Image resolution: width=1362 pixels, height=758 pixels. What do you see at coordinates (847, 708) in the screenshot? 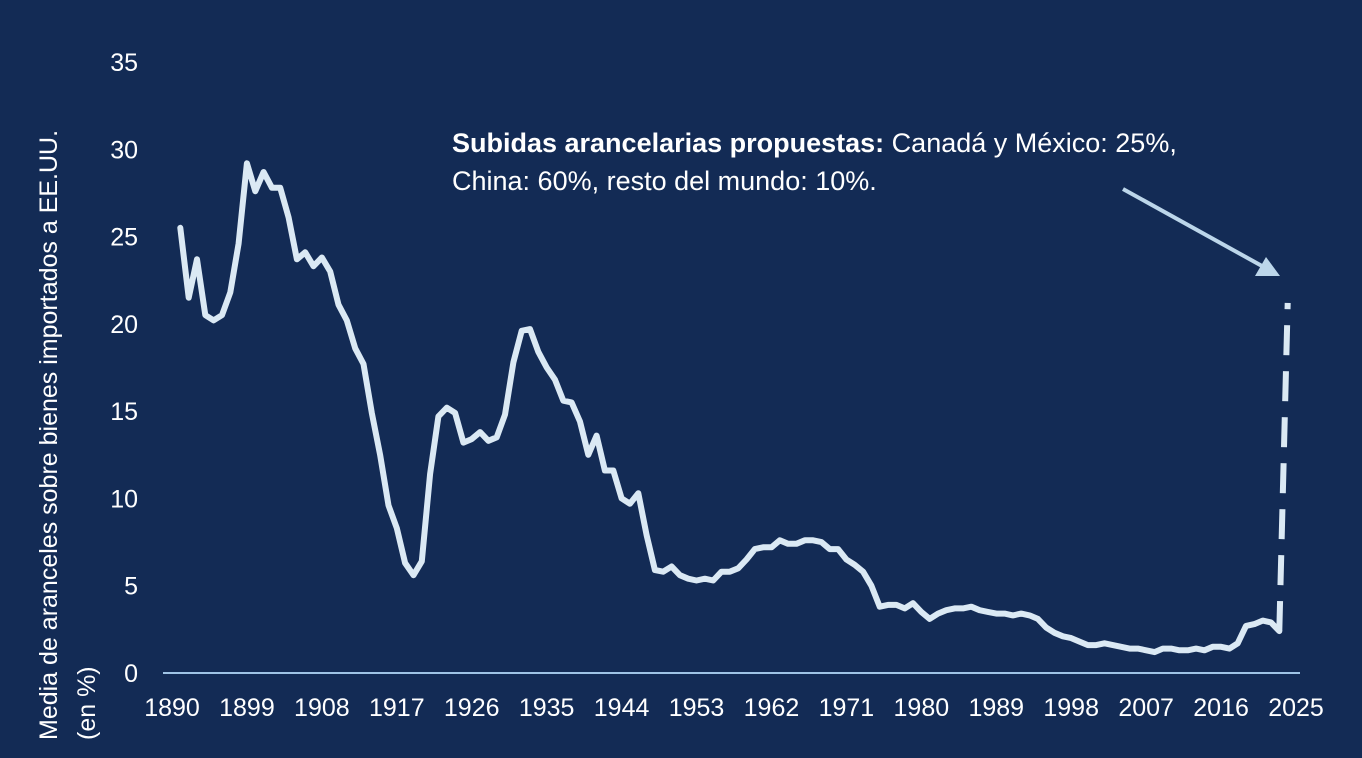
I see `x-tick-label: 1971` at bounding box center [847, 708].